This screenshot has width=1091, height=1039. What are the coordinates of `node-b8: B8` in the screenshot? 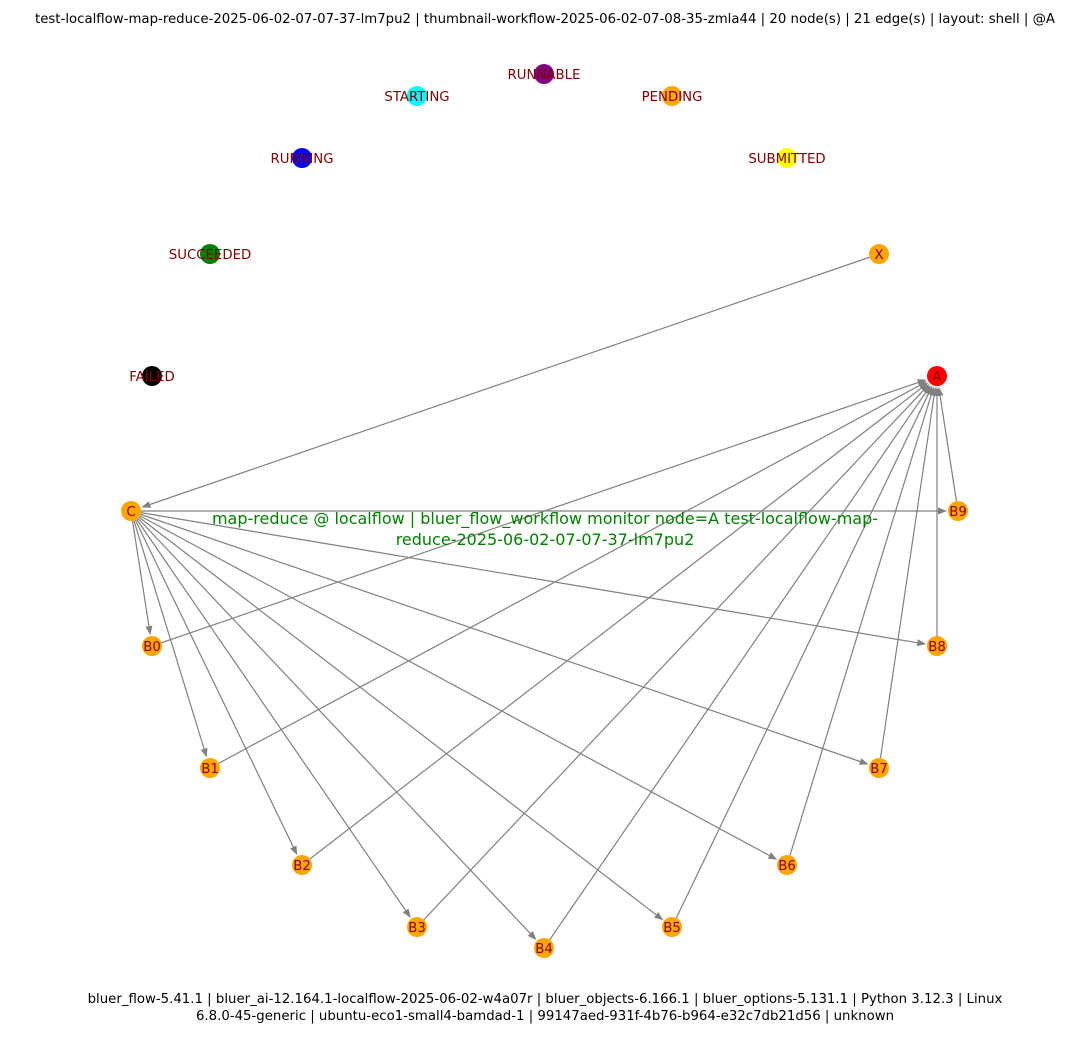 It's located at (937, 646).